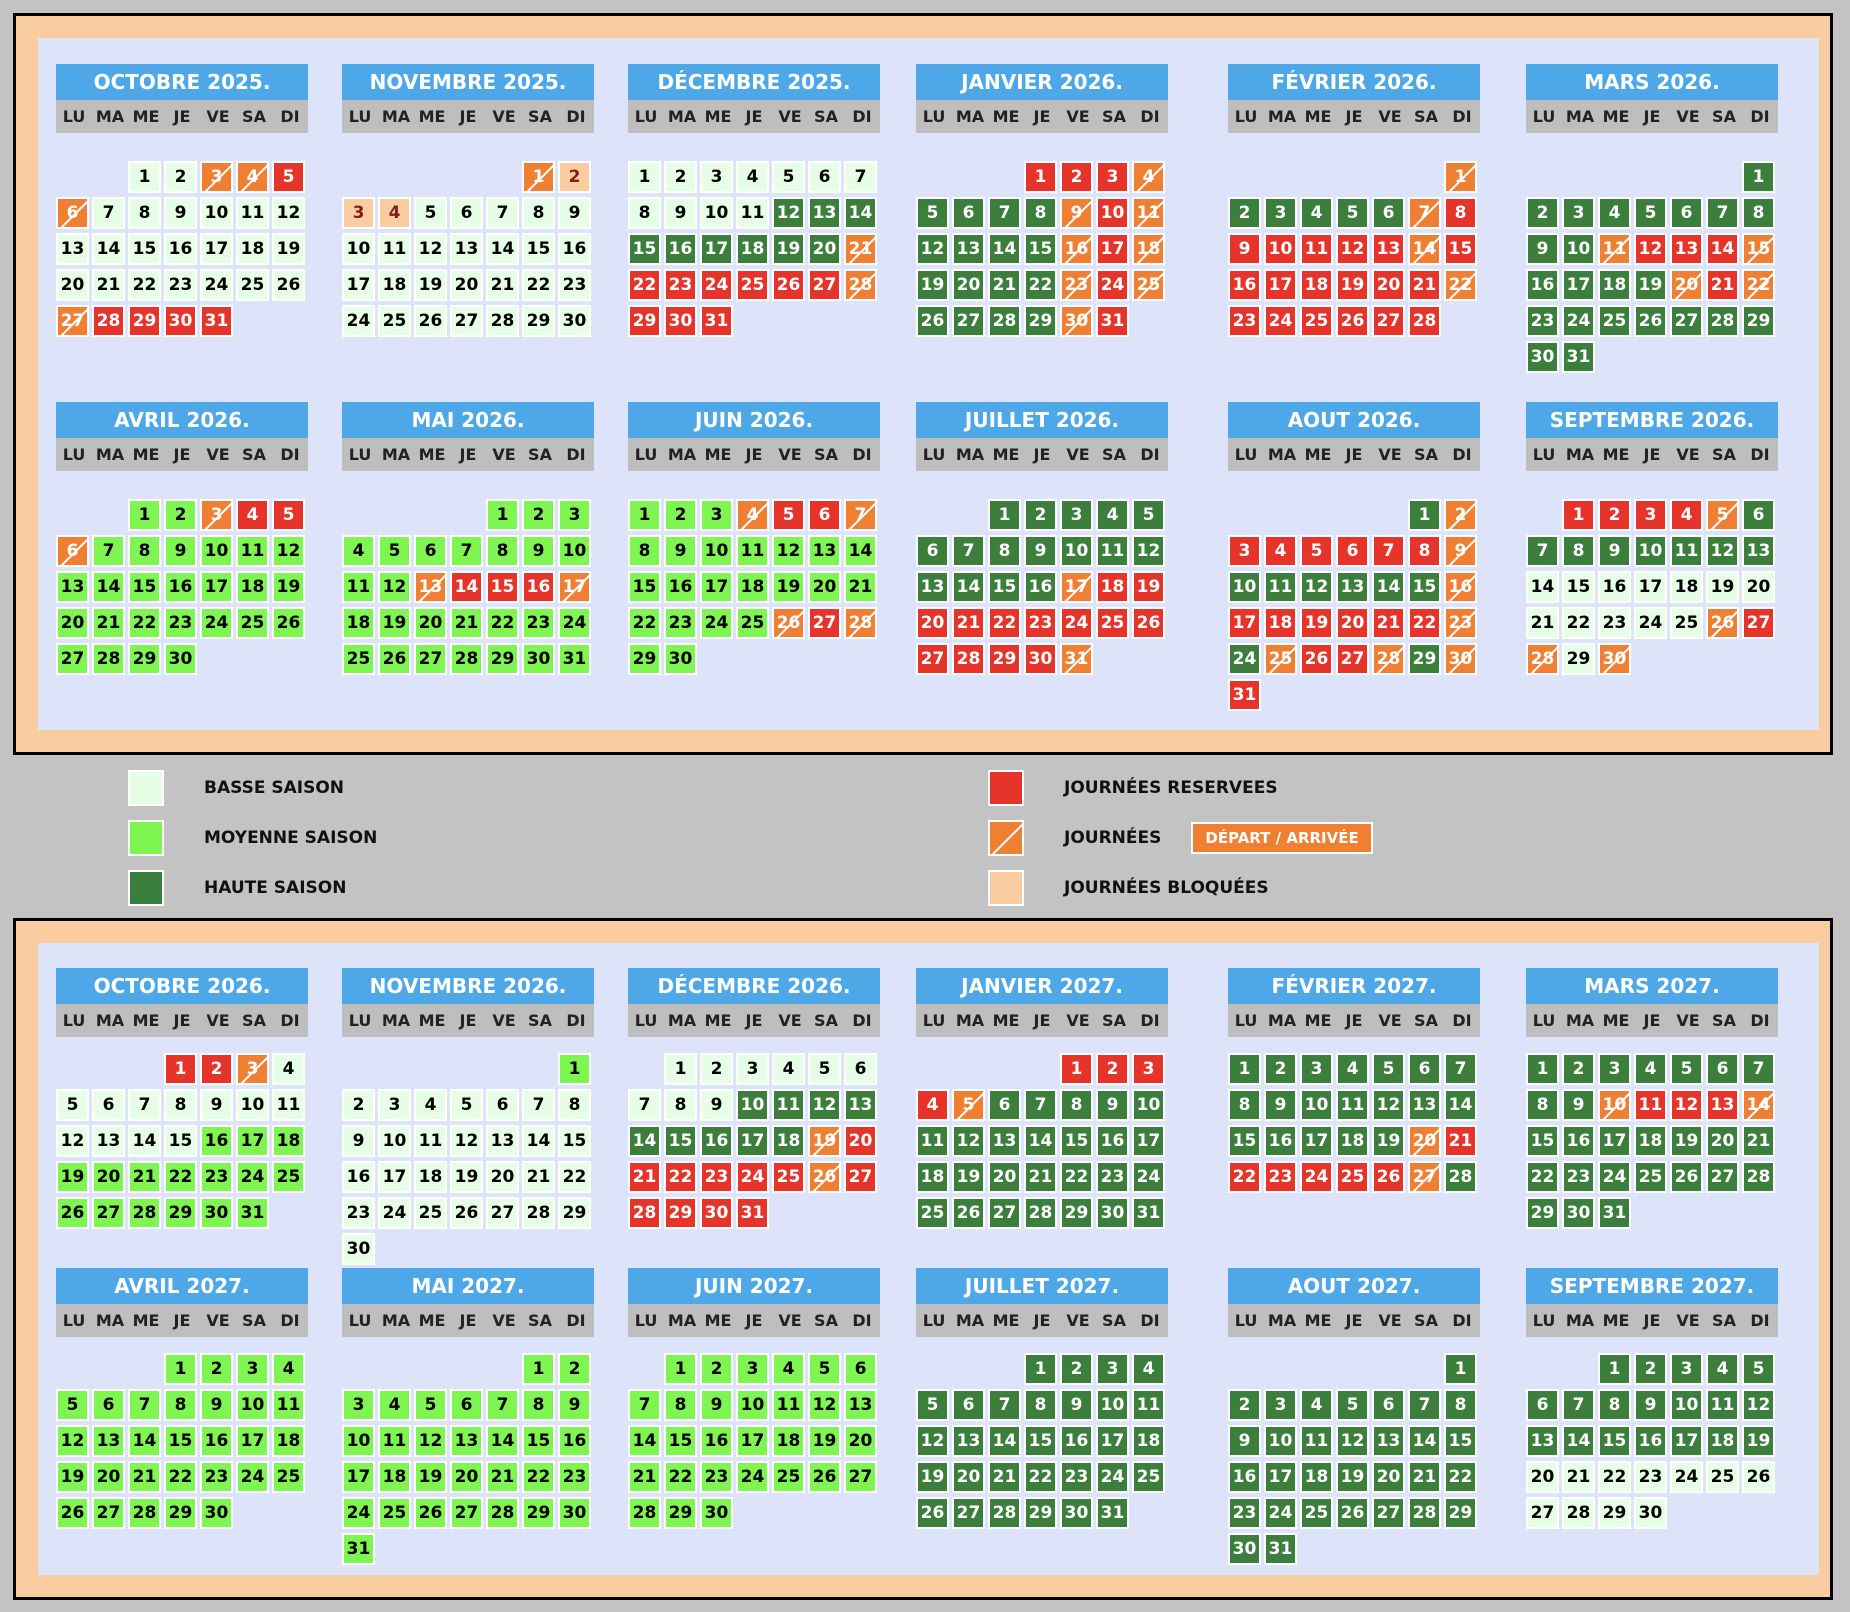 Image resolution: width=1850 pixels, height=1612 pixels. I want to click on day-cell: 7, so click(538, 1105).